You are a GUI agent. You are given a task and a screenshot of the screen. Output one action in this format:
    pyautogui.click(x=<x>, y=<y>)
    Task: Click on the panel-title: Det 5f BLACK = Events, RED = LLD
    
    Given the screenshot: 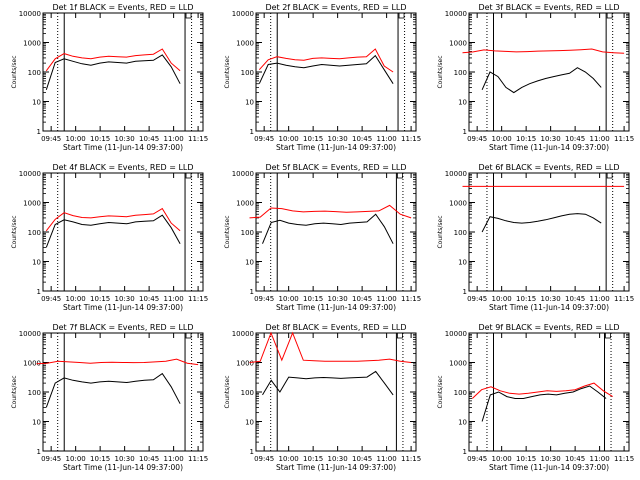 What is the action you would take?
    pyautogui.click(x=335, y=167)
    